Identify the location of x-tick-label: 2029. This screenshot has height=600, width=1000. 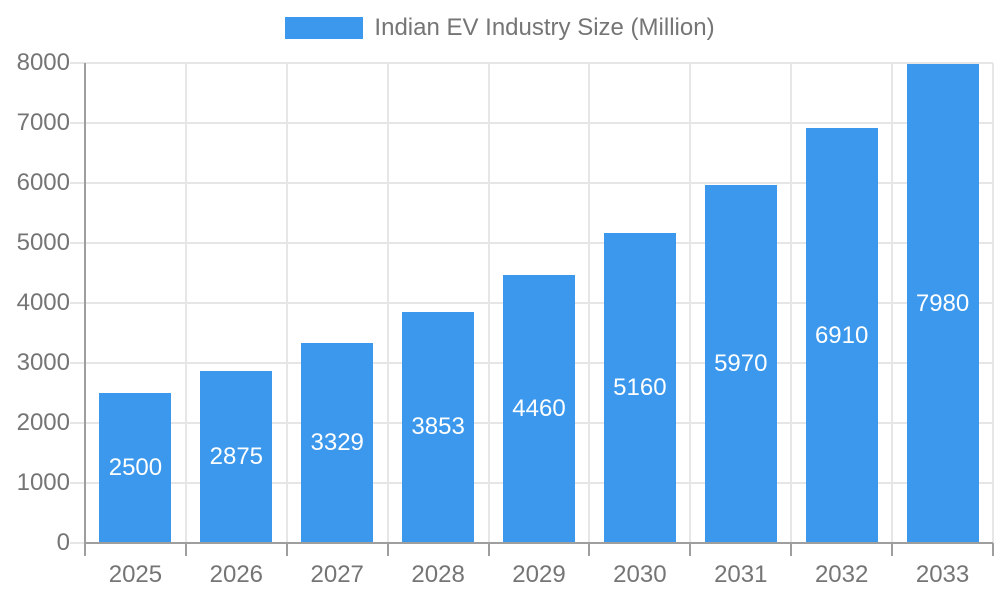
(539, 574).